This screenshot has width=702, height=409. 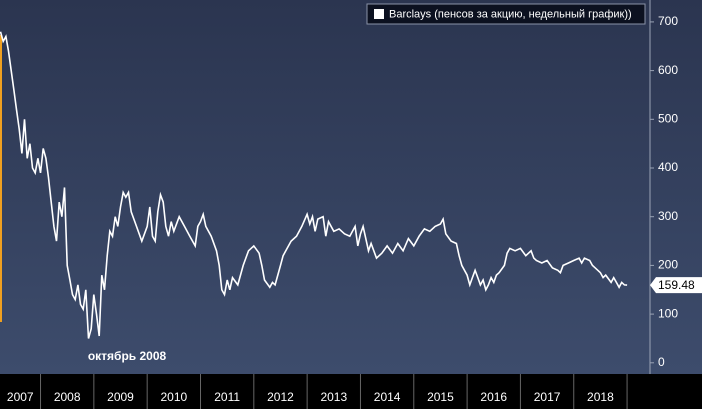 I want to click on x-tick-label: 2010, so click(x=173, y=397).